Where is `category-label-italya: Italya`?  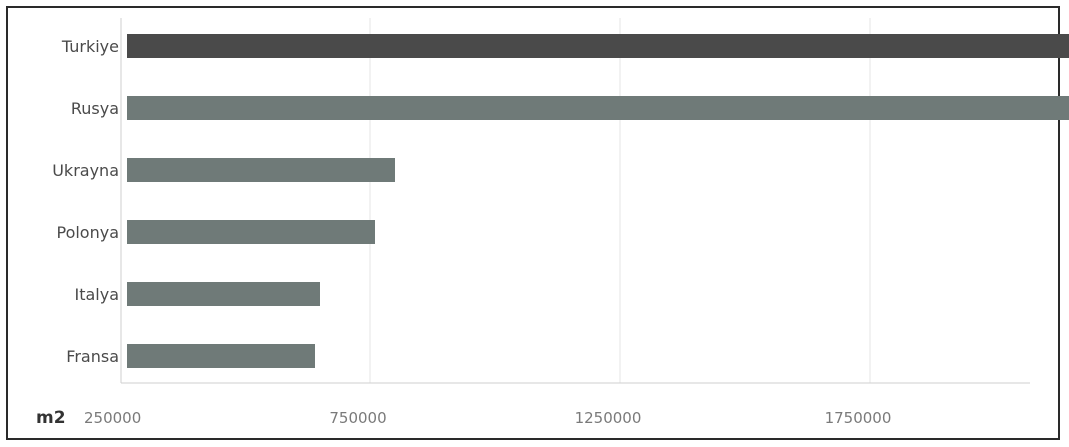 category-label-italya: Italya is located at coordinates (96, 294).